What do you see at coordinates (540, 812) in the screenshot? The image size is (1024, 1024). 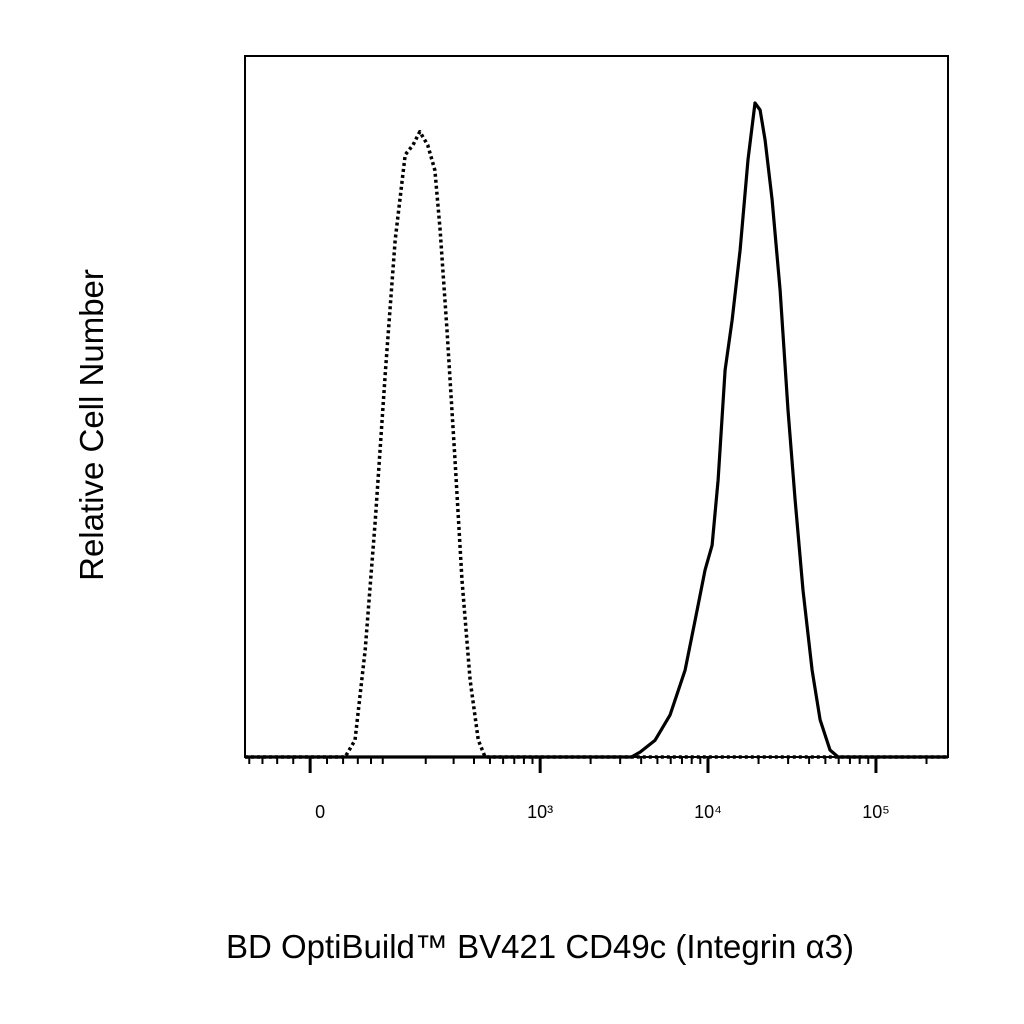 I see `x-tick-label: 10³` at bounding box center [540, 812].